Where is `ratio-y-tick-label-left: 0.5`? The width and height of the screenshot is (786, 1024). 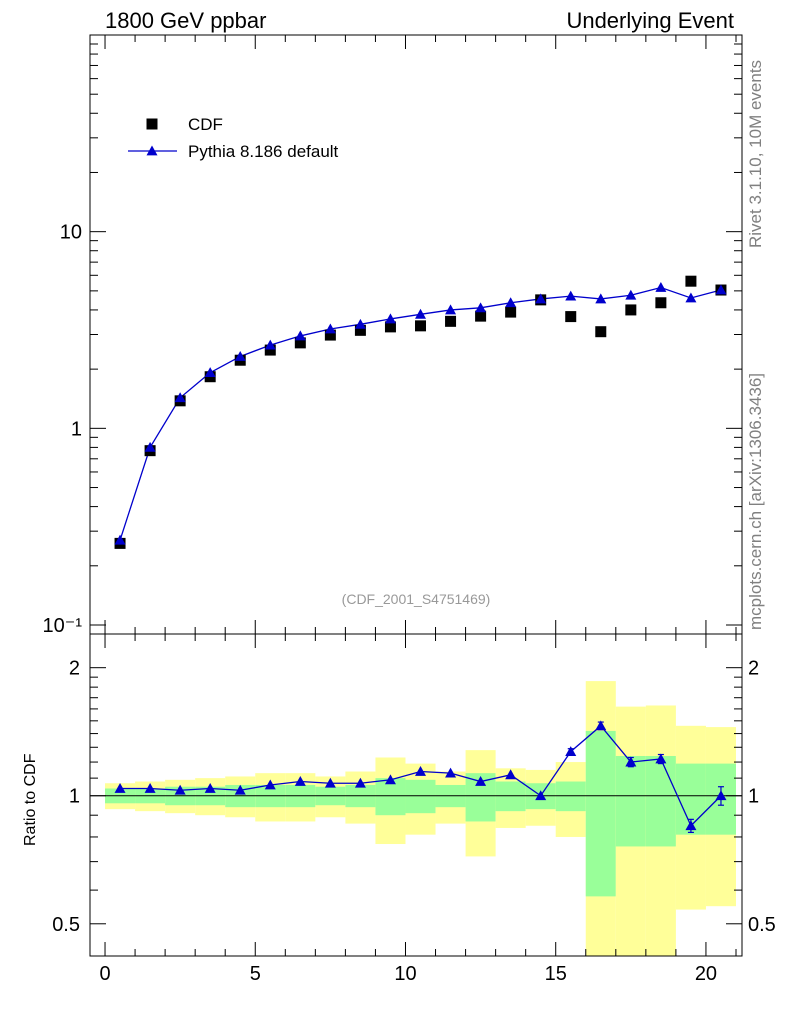
ratio-y-tick-label-left: 0.5 is located at coordinates (66, 925).